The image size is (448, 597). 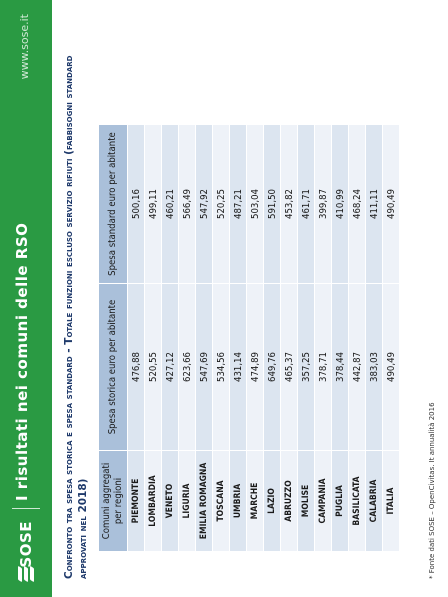 What do you see at coordinates (136, 367) in the screenshot?
I see `historic-cell: 476,88` at bounding box center [136, 367].